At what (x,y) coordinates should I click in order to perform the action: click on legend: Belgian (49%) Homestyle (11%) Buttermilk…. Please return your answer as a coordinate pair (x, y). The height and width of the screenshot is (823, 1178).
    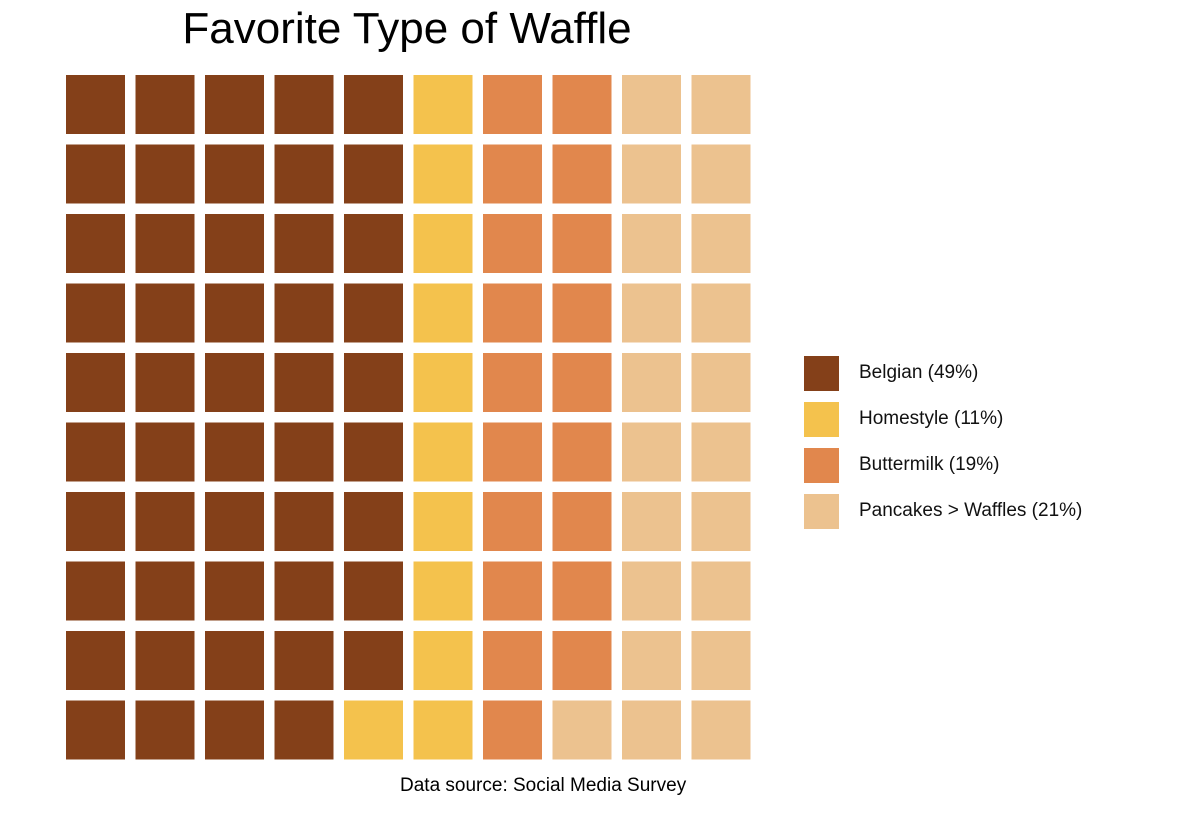
    Looking at the image, I should click on (943, 442).